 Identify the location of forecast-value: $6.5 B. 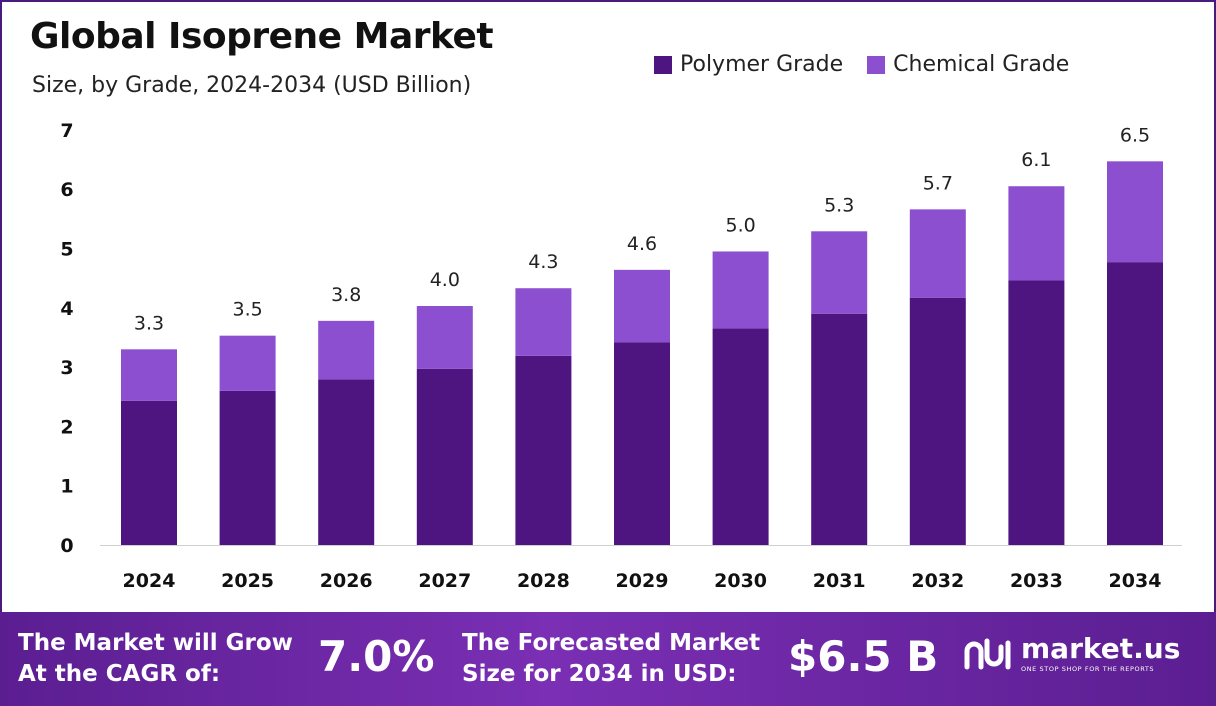
(863, 656).